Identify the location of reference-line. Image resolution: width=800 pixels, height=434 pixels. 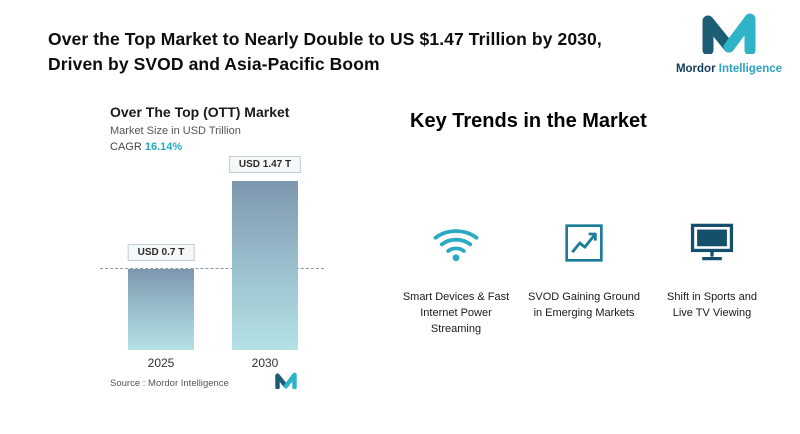
(212, 268).